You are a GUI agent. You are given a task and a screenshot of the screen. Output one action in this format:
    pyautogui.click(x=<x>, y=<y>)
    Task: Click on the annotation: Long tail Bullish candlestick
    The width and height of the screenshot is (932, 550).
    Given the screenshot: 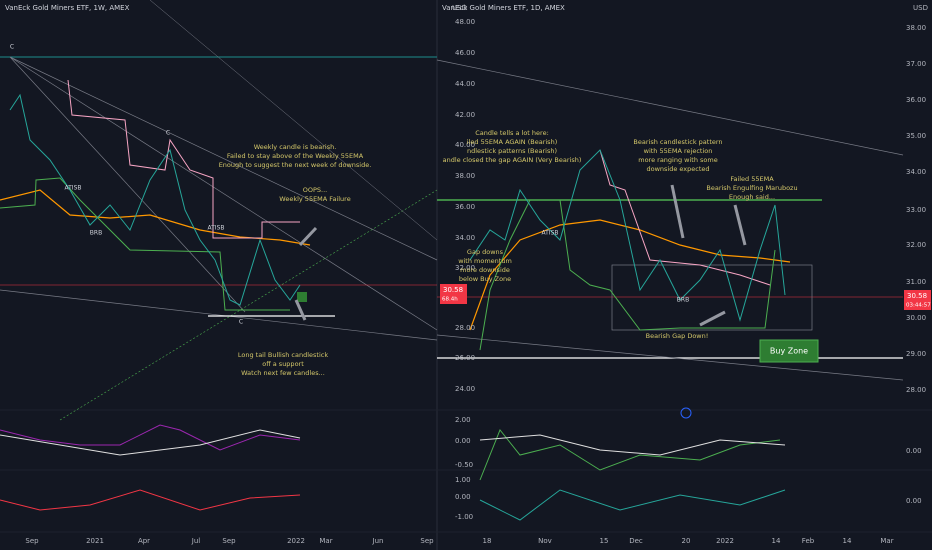 What is the action you would take?
    pyautogui.click(x=283, y=355)
    